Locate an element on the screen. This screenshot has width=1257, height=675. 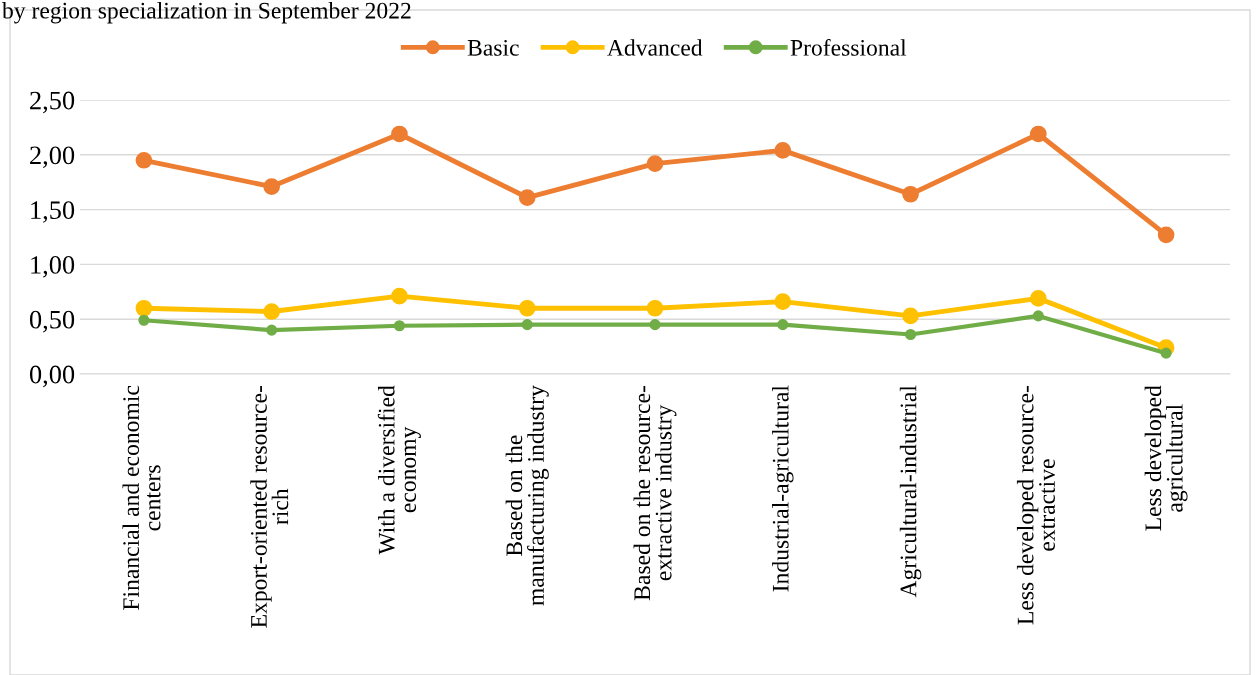
y-tick-label: 0,00 is located at coordinates (52, 376).